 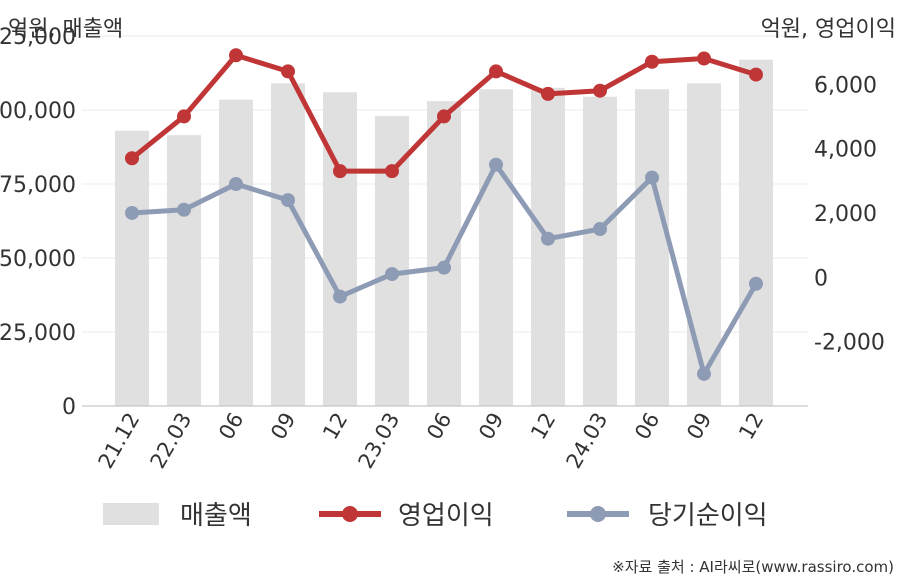 I want to click on right-tick-label: 6,000, so click(x=845, y=85).